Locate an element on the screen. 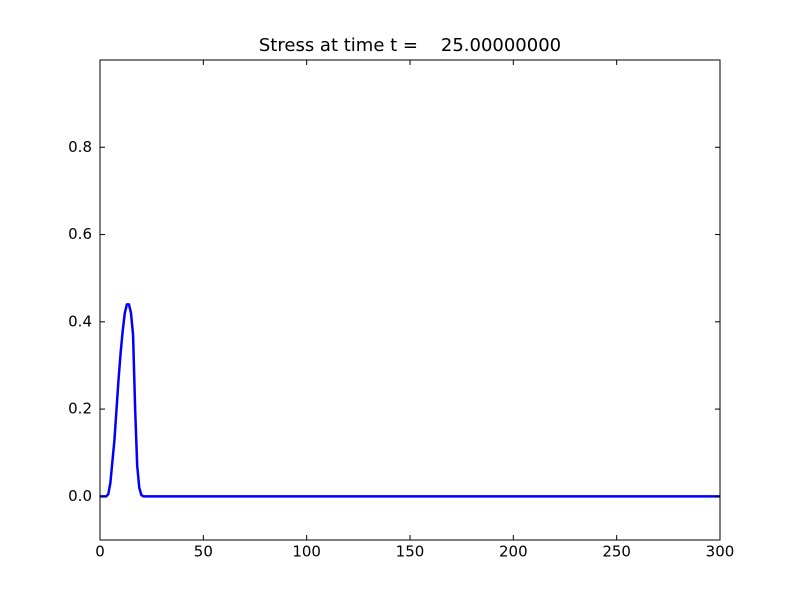 Image resolution: width=800 pixels, height=600 pixels. y-tick-label: 0.0 is located at coordinates (80, 496).